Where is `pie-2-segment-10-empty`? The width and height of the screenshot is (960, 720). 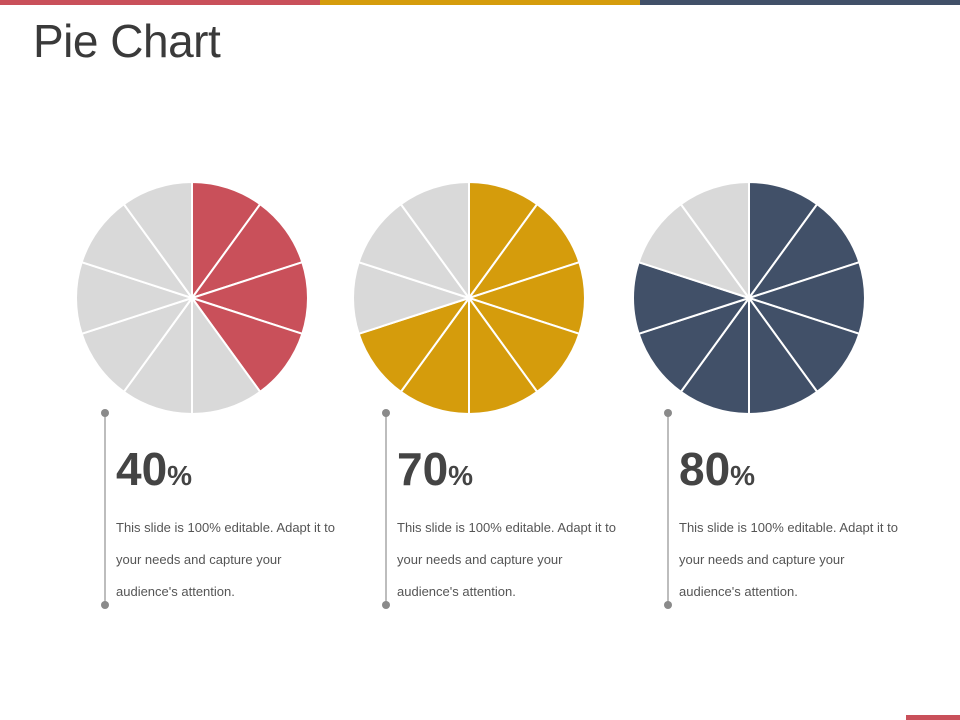 pie-2-segment-10-empty is located at coordinates (434, 240).